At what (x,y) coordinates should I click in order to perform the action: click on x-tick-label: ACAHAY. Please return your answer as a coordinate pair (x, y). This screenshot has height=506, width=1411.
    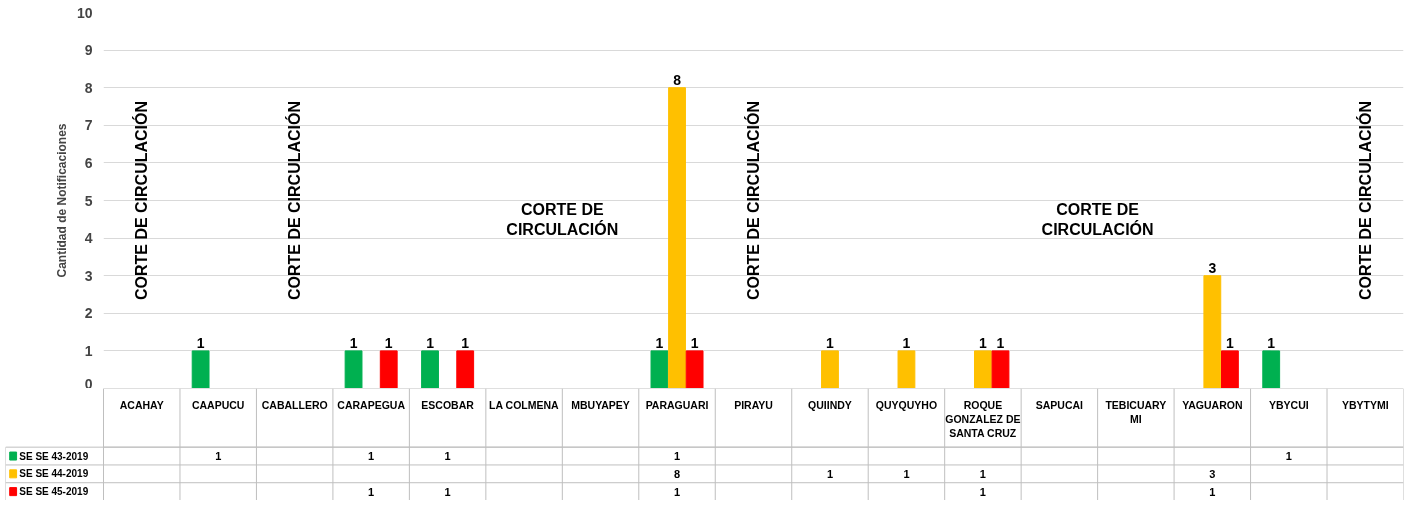
    Looking at the image, I should click on (141, 405).